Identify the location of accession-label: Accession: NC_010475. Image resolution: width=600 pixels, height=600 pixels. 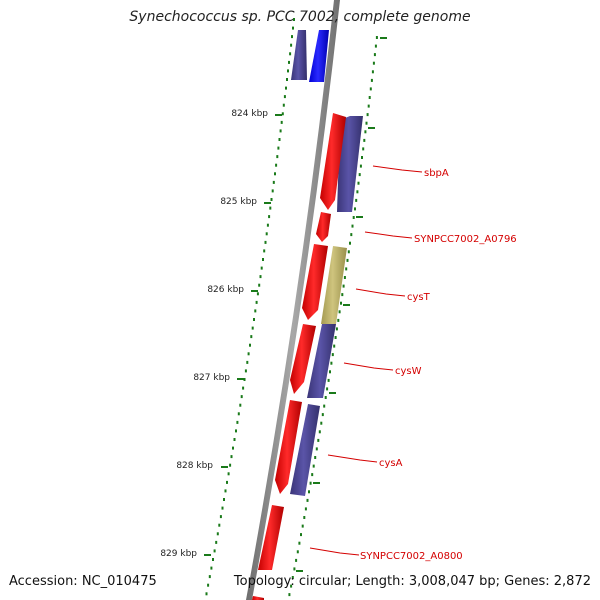
(83, 581).